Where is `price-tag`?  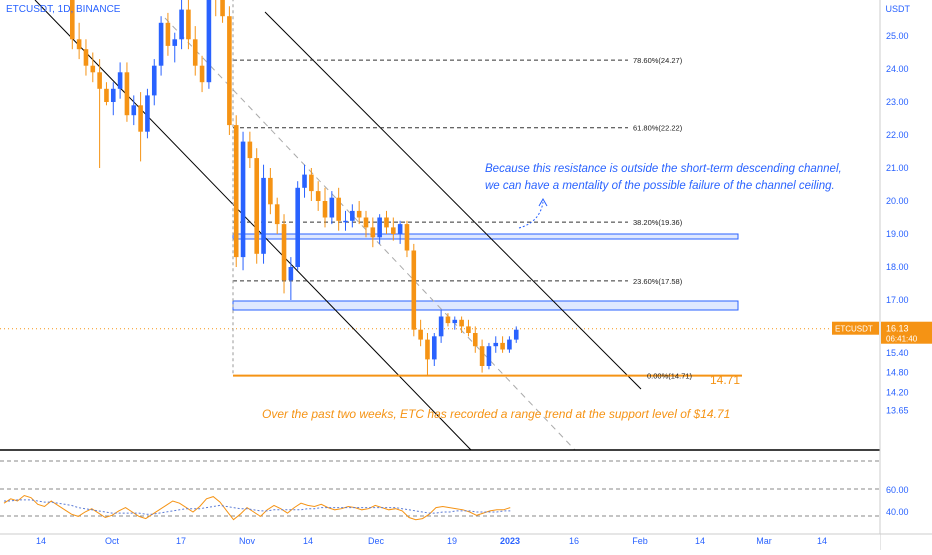 price-tag is located at coordinates (906, 332).